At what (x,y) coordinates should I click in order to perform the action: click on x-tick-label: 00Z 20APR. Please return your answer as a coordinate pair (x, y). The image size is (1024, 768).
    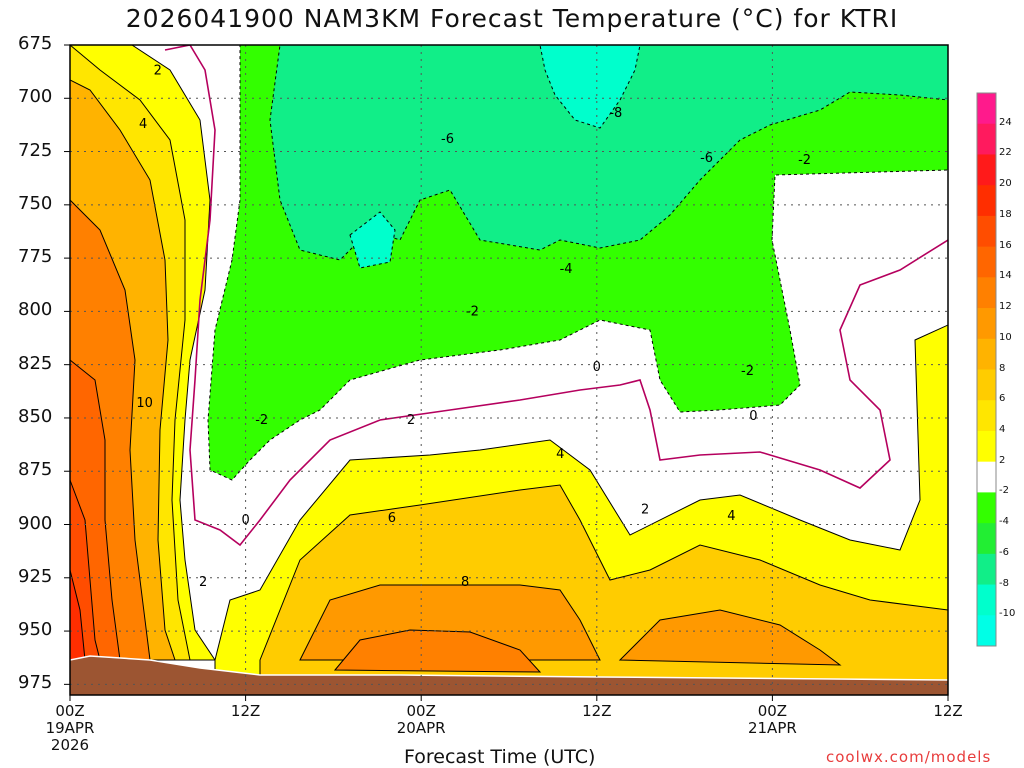
    Looking at the image, I should click on (421, 720).